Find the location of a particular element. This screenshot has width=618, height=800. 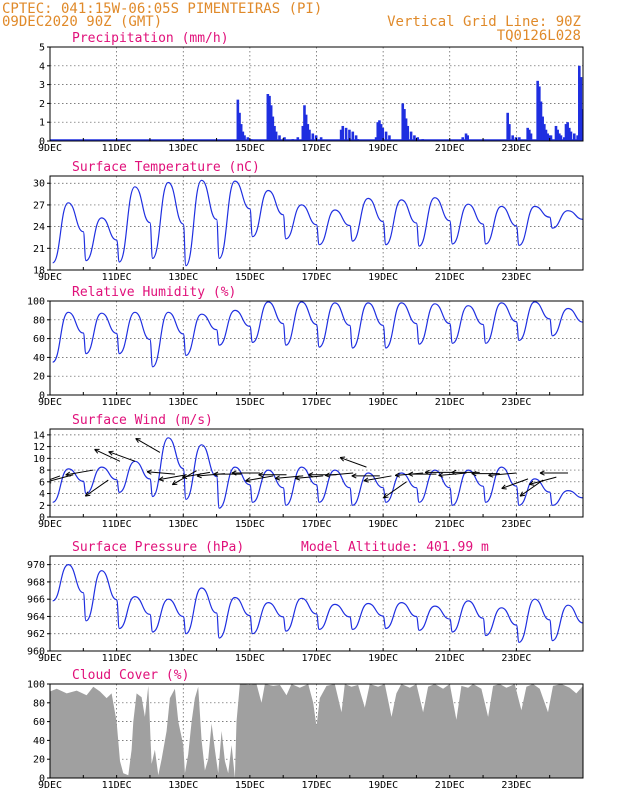

panel-title-wind: Surface Wind (m/s) is located at coordinates (142, 420).